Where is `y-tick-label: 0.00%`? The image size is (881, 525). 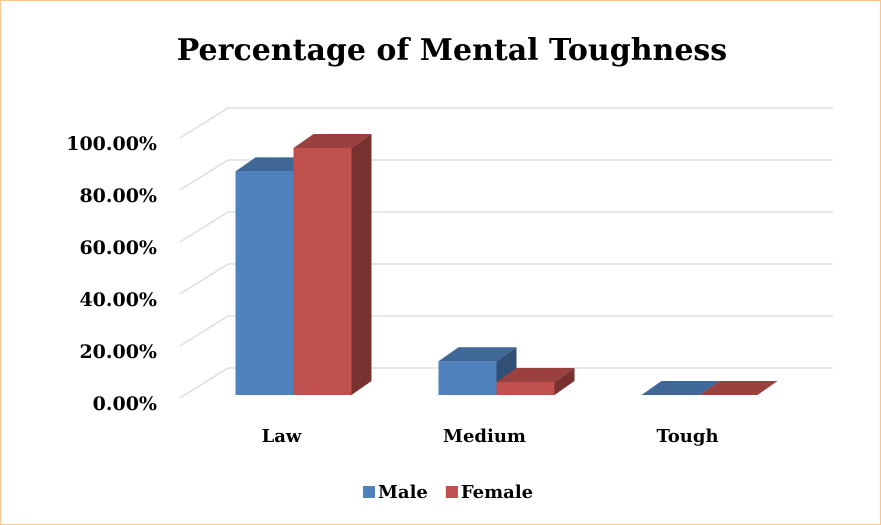 y-tick-label: 0.00% is located at coordinates (125, 404).